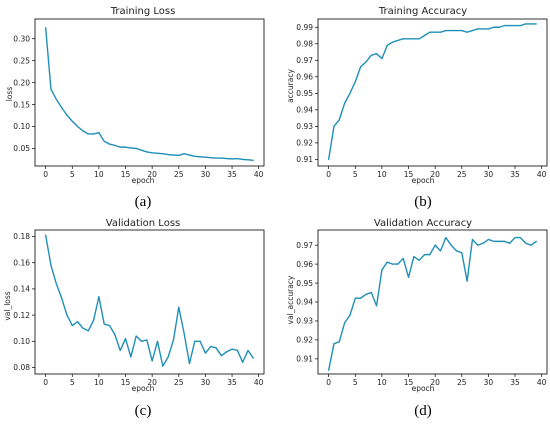 This screenshot has width=550, height=425. I want to click on data-points-b, so click(432, 91).